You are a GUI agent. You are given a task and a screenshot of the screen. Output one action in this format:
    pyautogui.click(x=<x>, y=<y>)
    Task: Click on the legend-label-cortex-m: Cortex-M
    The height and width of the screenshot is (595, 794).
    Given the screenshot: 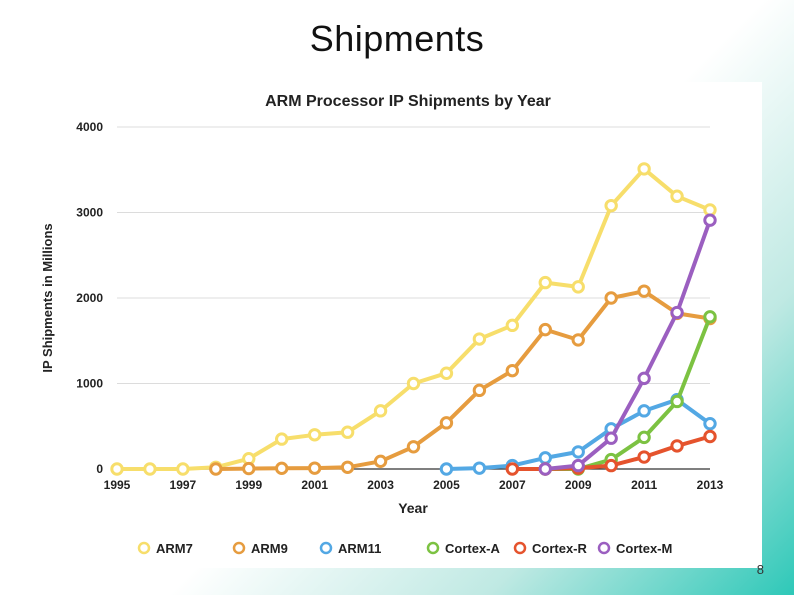 What is the action you would take?
    pyautogui.click(x=644, y=548)
    